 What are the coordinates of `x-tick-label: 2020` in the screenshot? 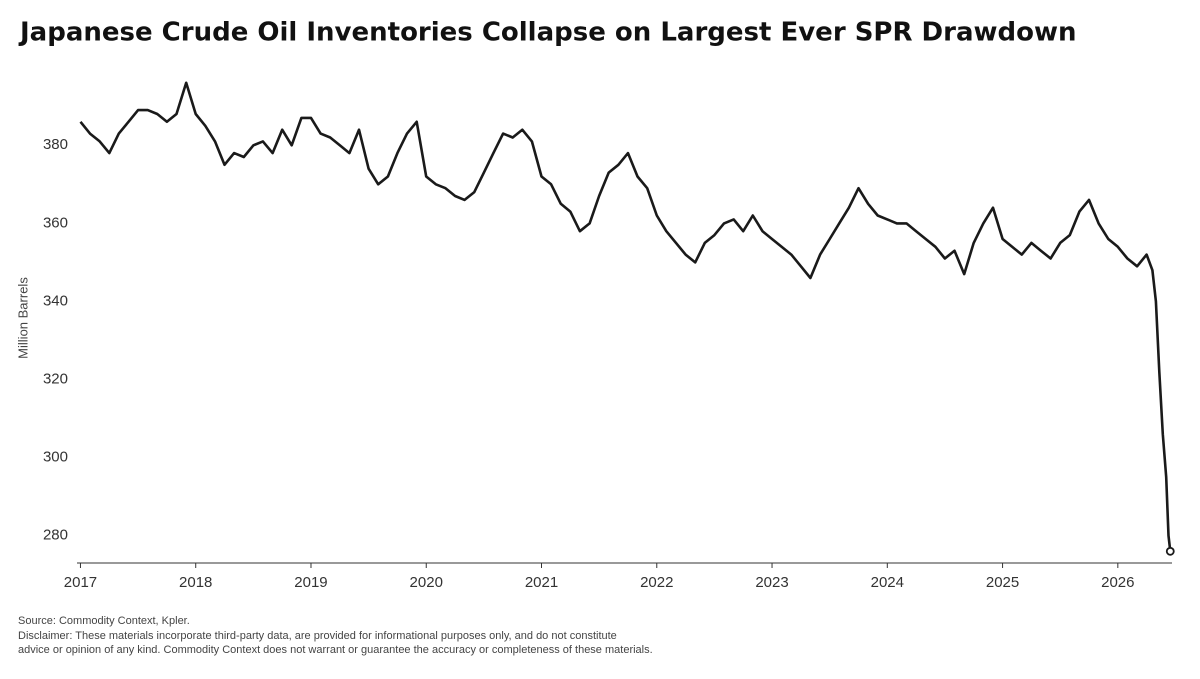 It's located at (426, 582).